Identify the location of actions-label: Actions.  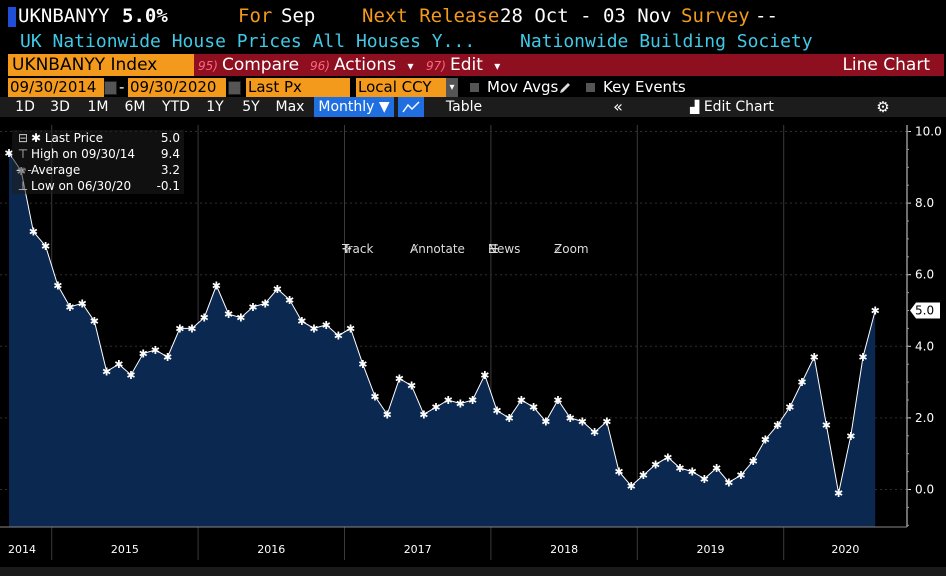
(365, 65).